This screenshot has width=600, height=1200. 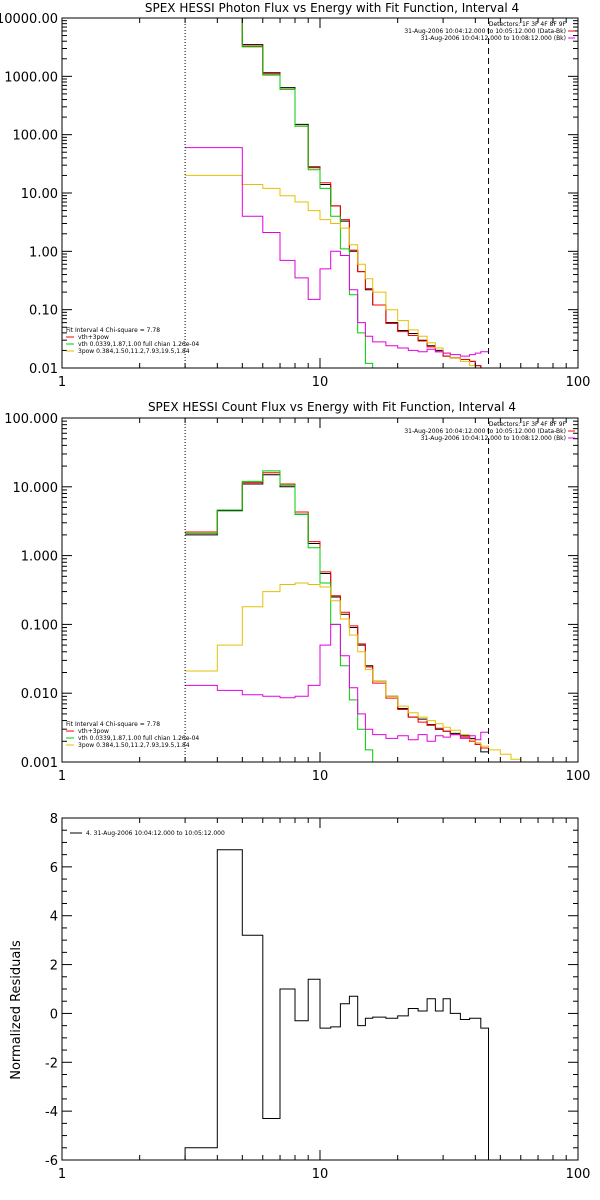 What do you see at coordinates (51, 1161) in the screenshot?
I see `residuals-y-tick-label: -6` at bounding box center [51, 1161].